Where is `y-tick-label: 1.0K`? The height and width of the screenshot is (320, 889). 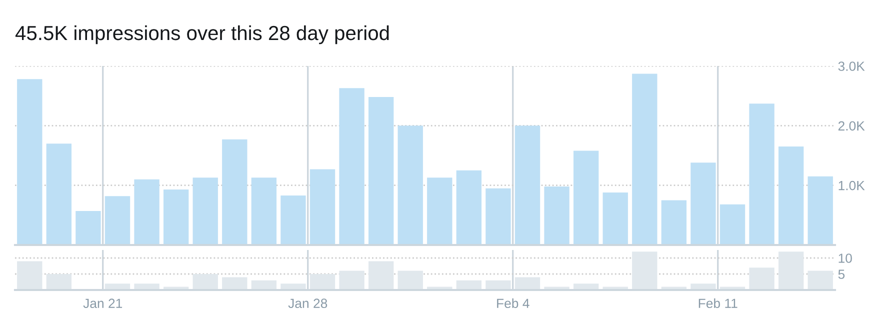 y-tick-label: 1.0K is located at coordinates (851, 185).